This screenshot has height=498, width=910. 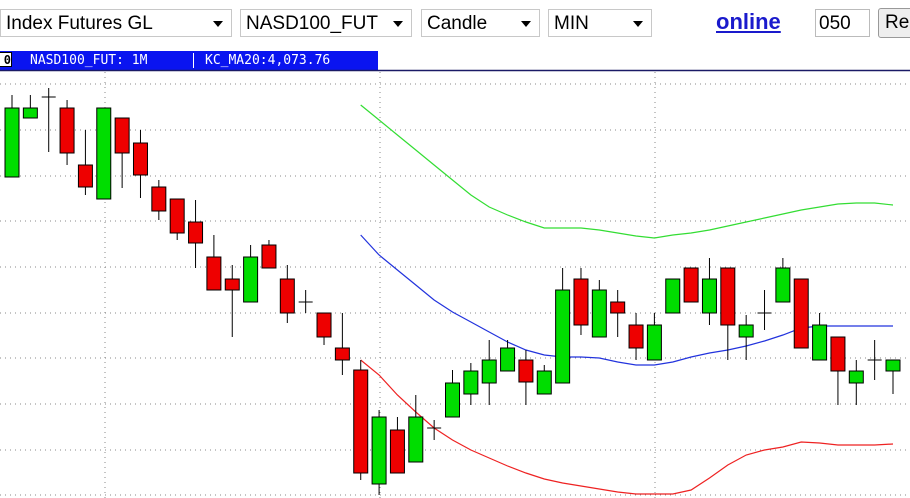 I want to click on symbol-label: NASD100_FUT: 1M, so click(x=89, y=60).